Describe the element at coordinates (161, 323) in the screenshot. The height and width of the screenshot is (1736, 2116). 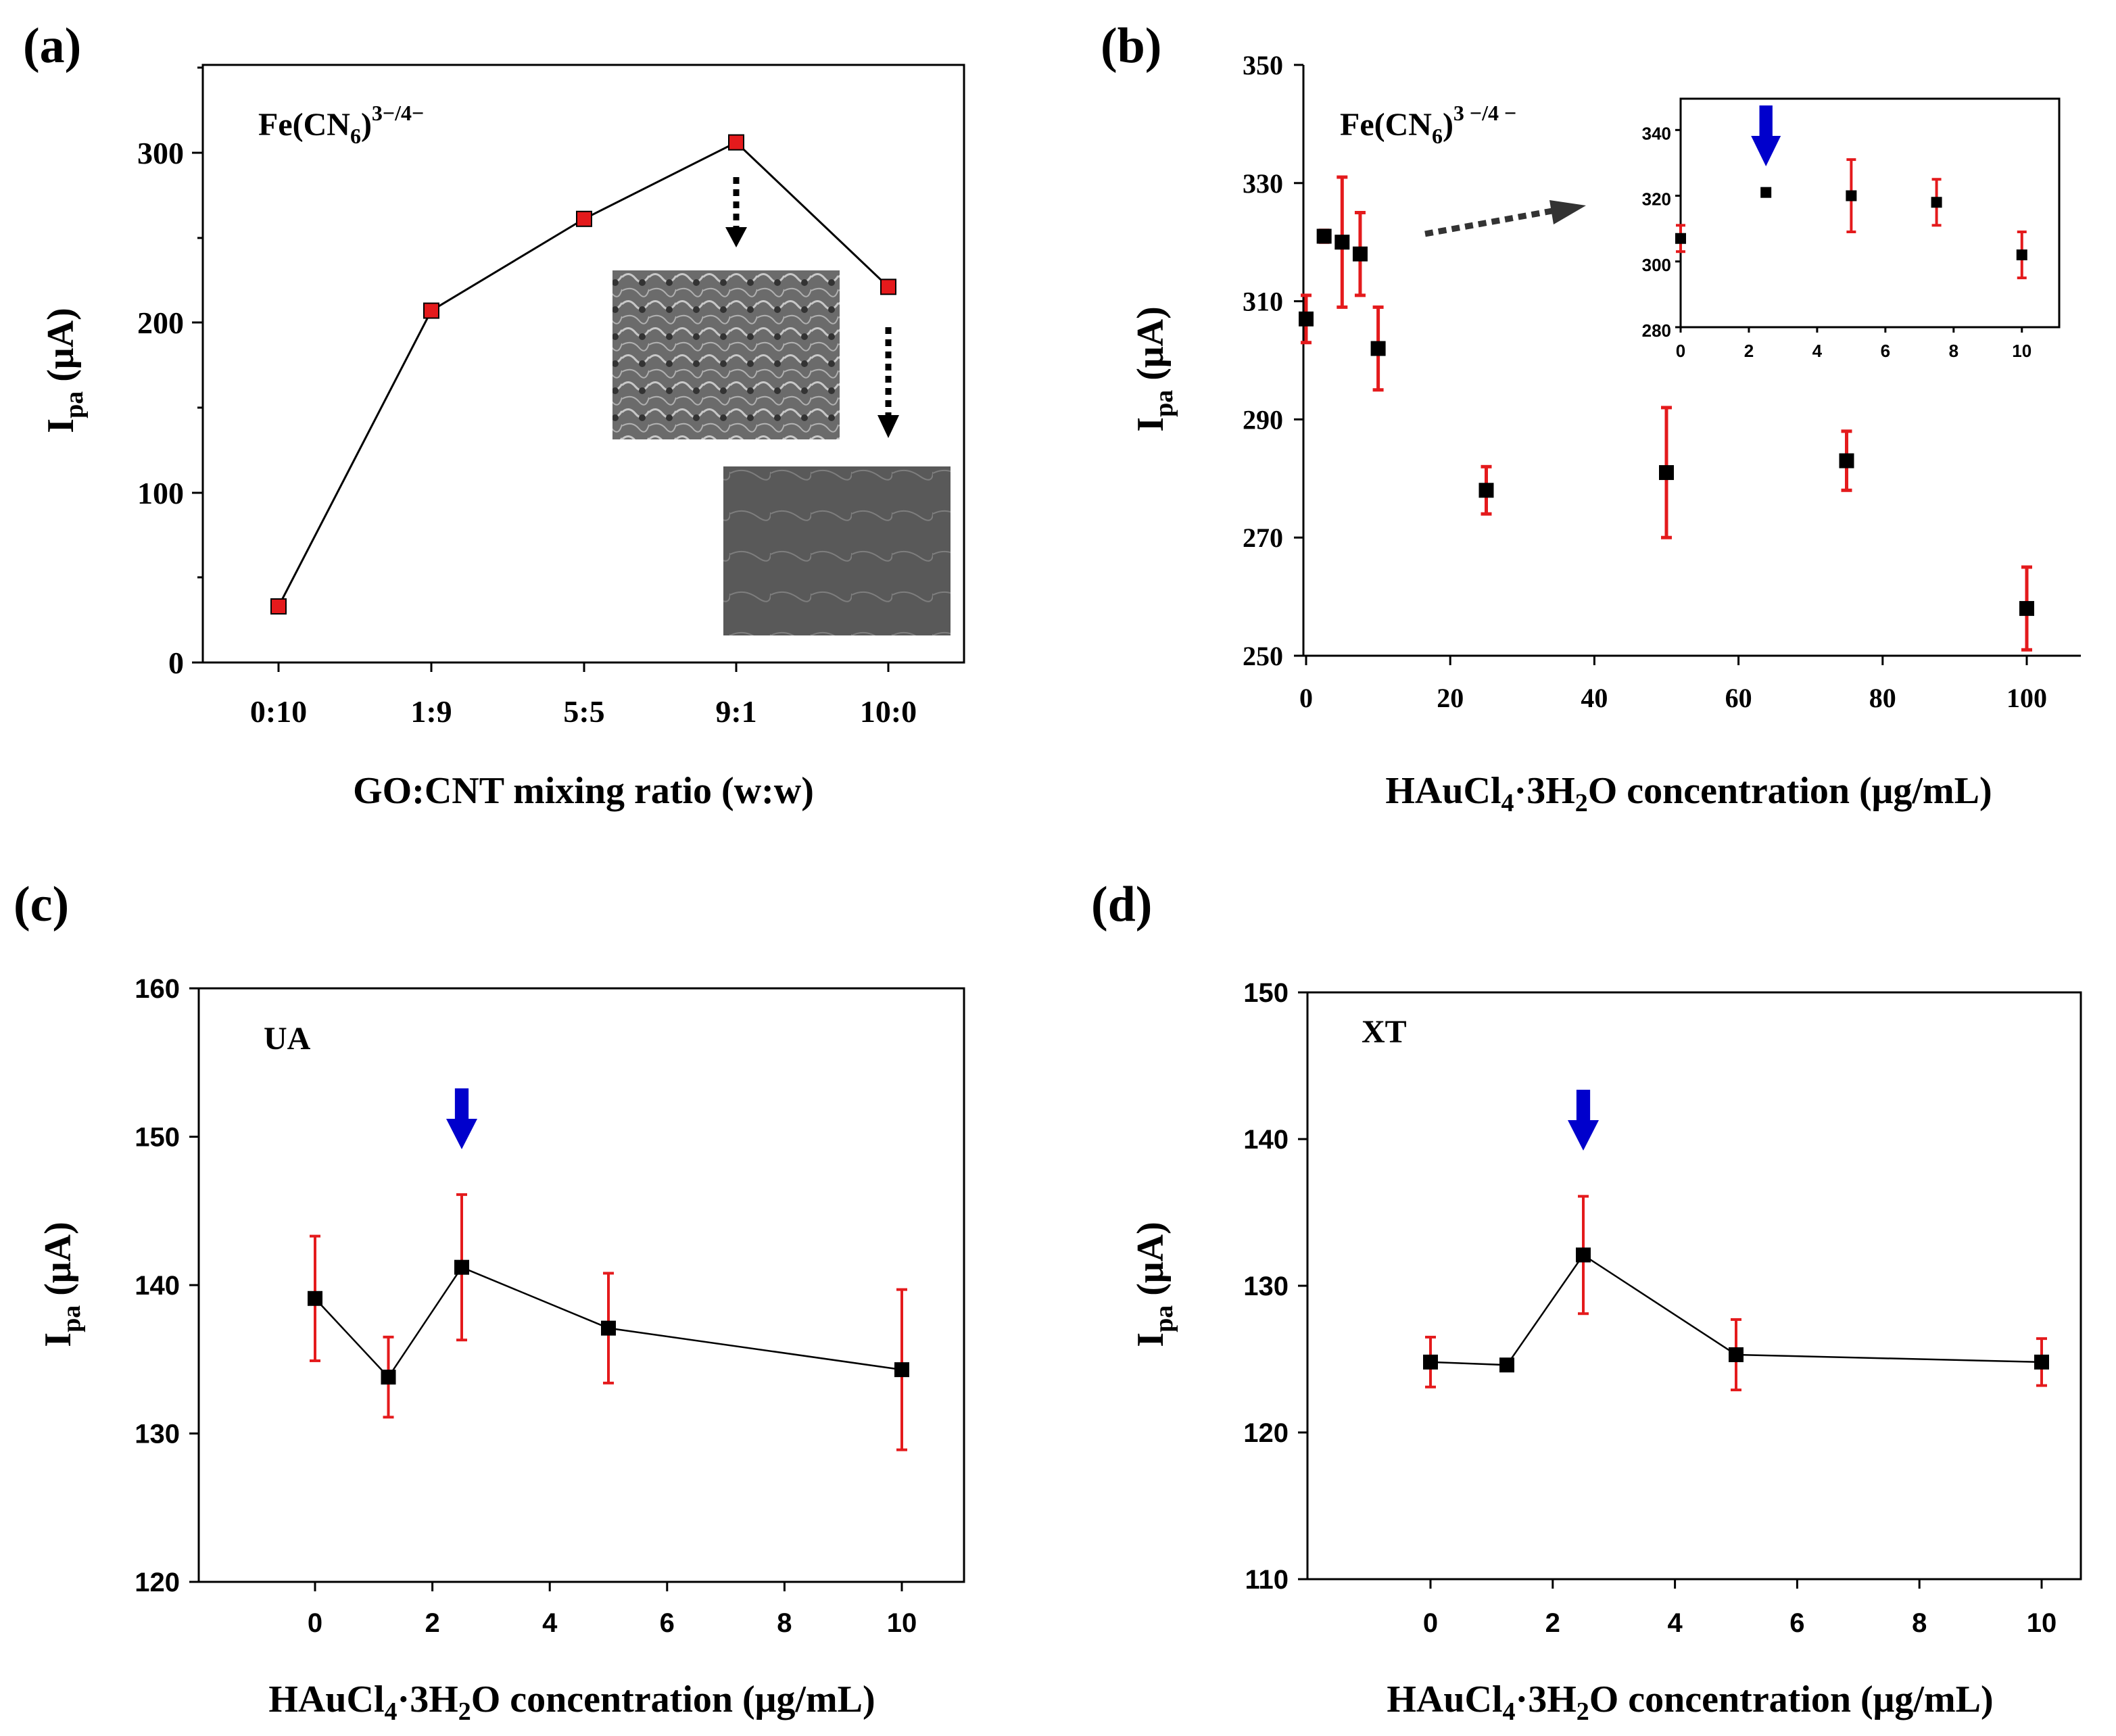
I see `y-tick-label: 200` at that location.